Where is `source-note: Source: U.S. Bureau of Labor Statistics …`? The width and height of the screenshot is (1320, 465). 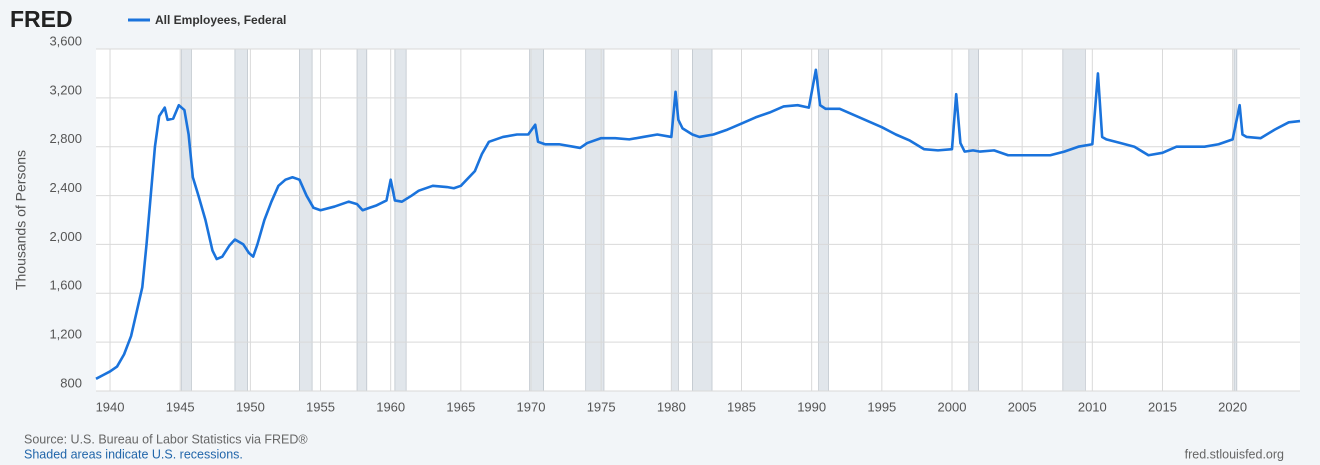 source-note: Source: U.S. Bureau of Labor Statistics … is located at coordinates (166, 439).